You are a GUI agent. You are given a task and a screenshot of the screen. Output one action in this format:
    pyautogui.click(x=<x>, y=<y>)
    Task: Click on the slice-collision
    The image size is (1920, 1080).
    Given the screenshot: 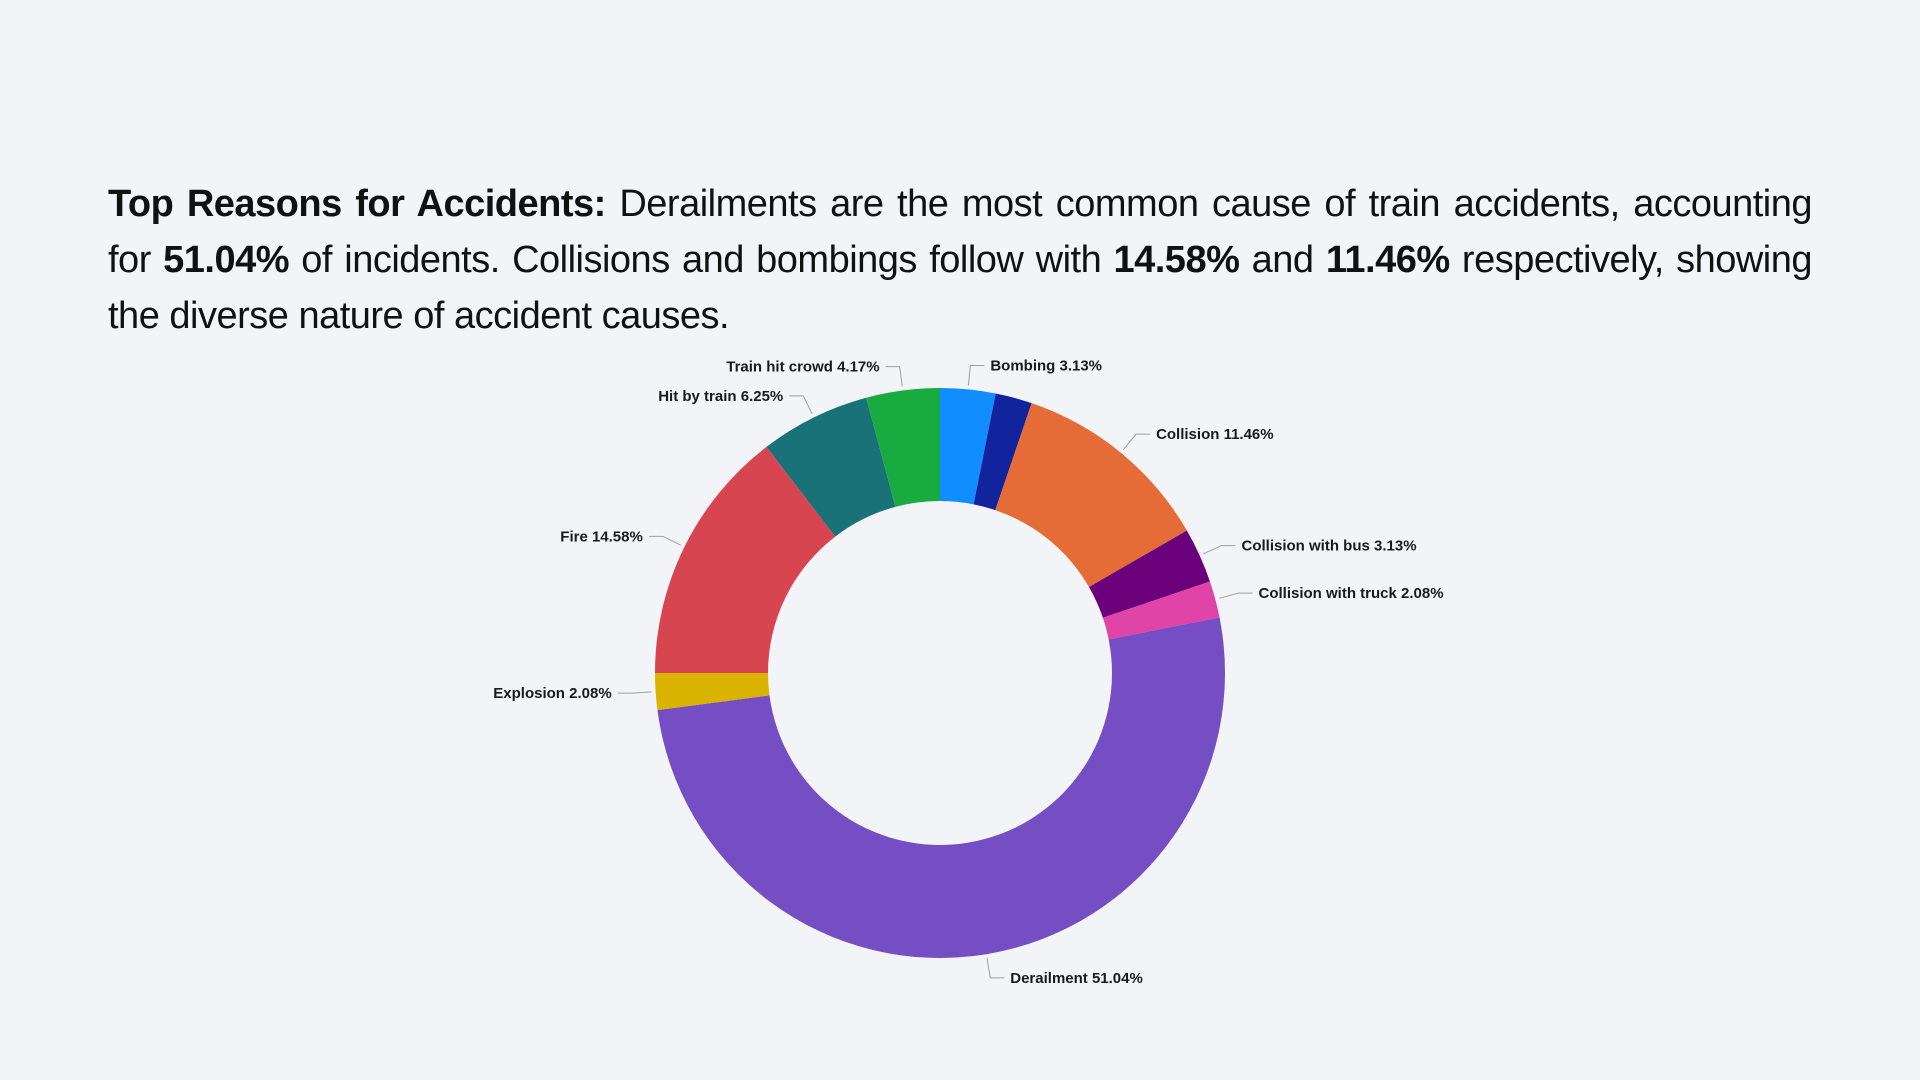 What is the action you would take?
    pyautogui.click(x=1091, y=495)
    